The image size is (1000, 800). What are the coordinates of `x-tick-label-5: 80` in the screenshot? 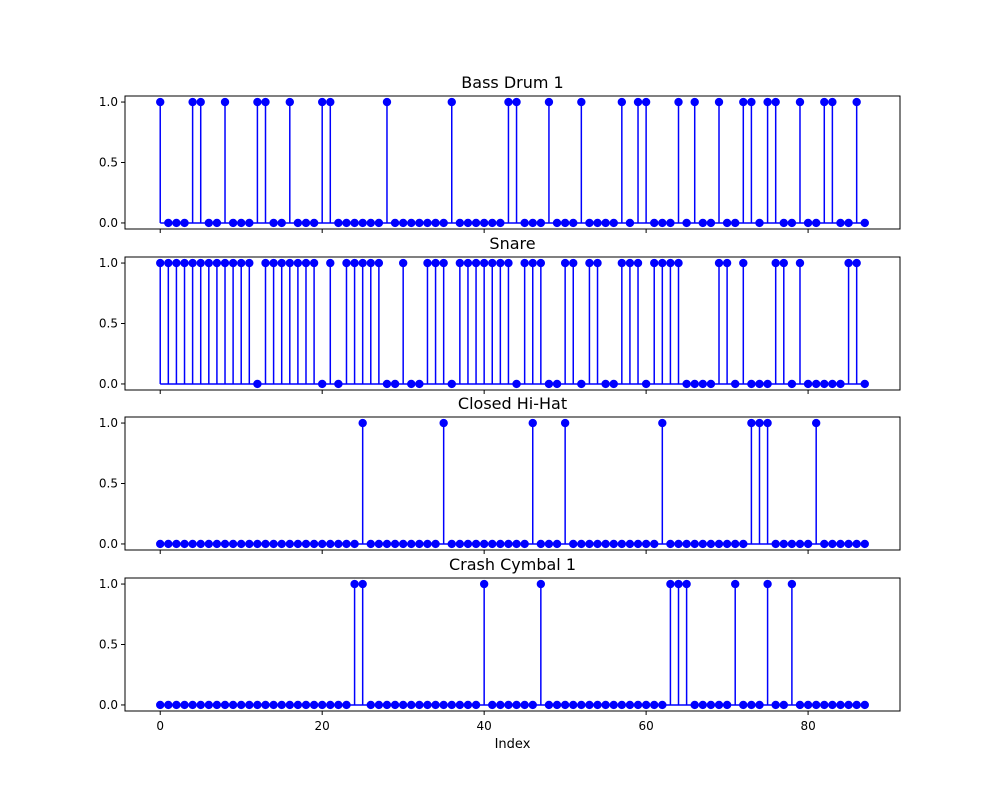 It's located at (807, 726).